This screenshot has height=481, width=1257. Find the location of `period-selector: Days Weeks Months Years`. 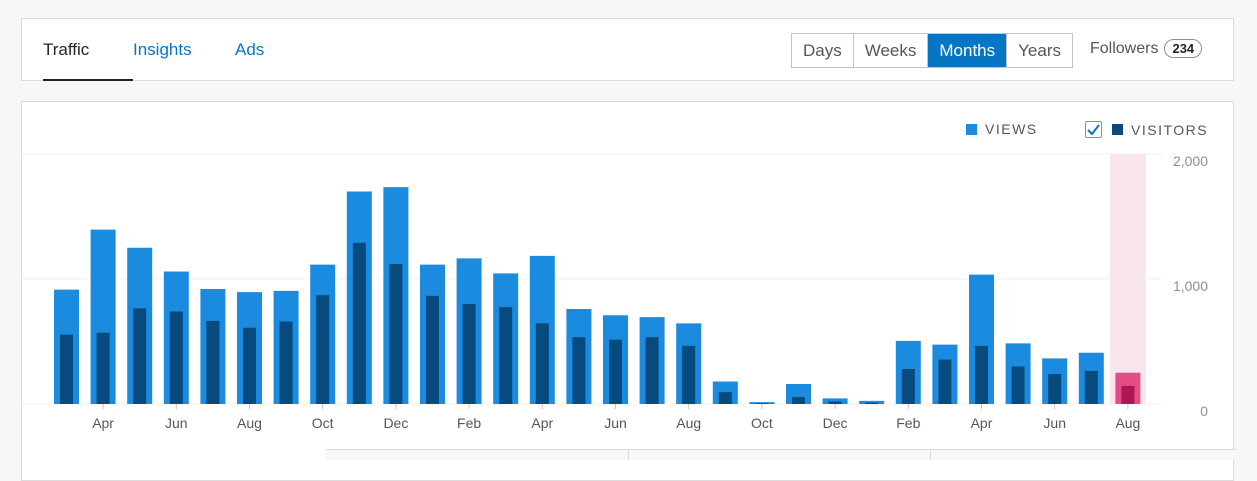

period-selector: Days Weeks Months Years is located at coordinates (932, 50).